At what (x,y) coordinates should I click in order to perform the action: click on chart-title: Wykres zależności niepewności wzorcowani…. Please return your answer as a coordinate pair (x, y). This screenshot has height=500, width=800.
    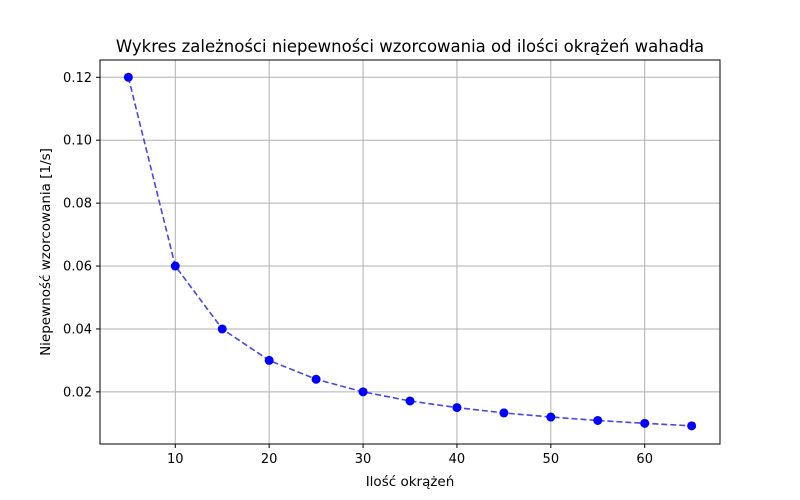
    Looking at the image, I should click on (410, 46).